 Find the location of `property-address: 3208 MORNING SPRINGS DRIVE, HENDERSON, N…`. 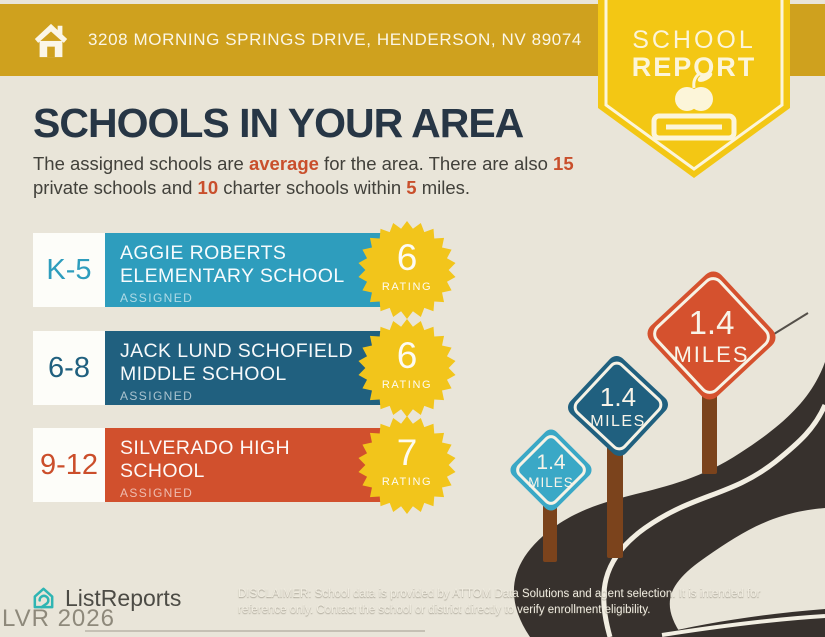

property-address: 3208 MORNING SPRINGS DRIVE, HENDERSON, N… is located at coordinates (335, 39).